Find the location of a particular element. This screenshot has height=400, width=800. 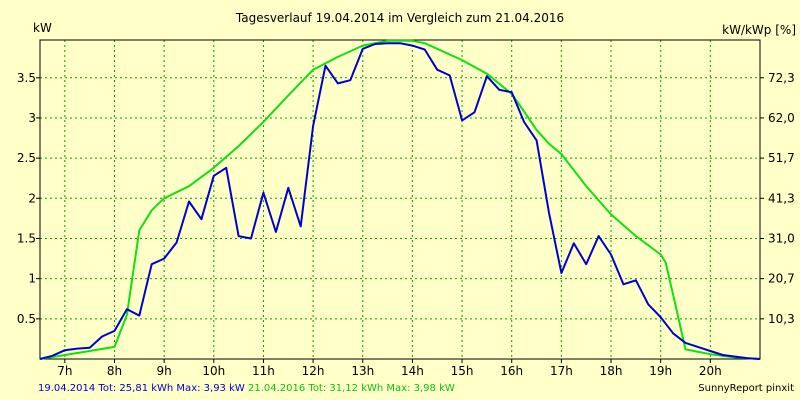

y-axis-label: kW is located at coordinates (42, 28).